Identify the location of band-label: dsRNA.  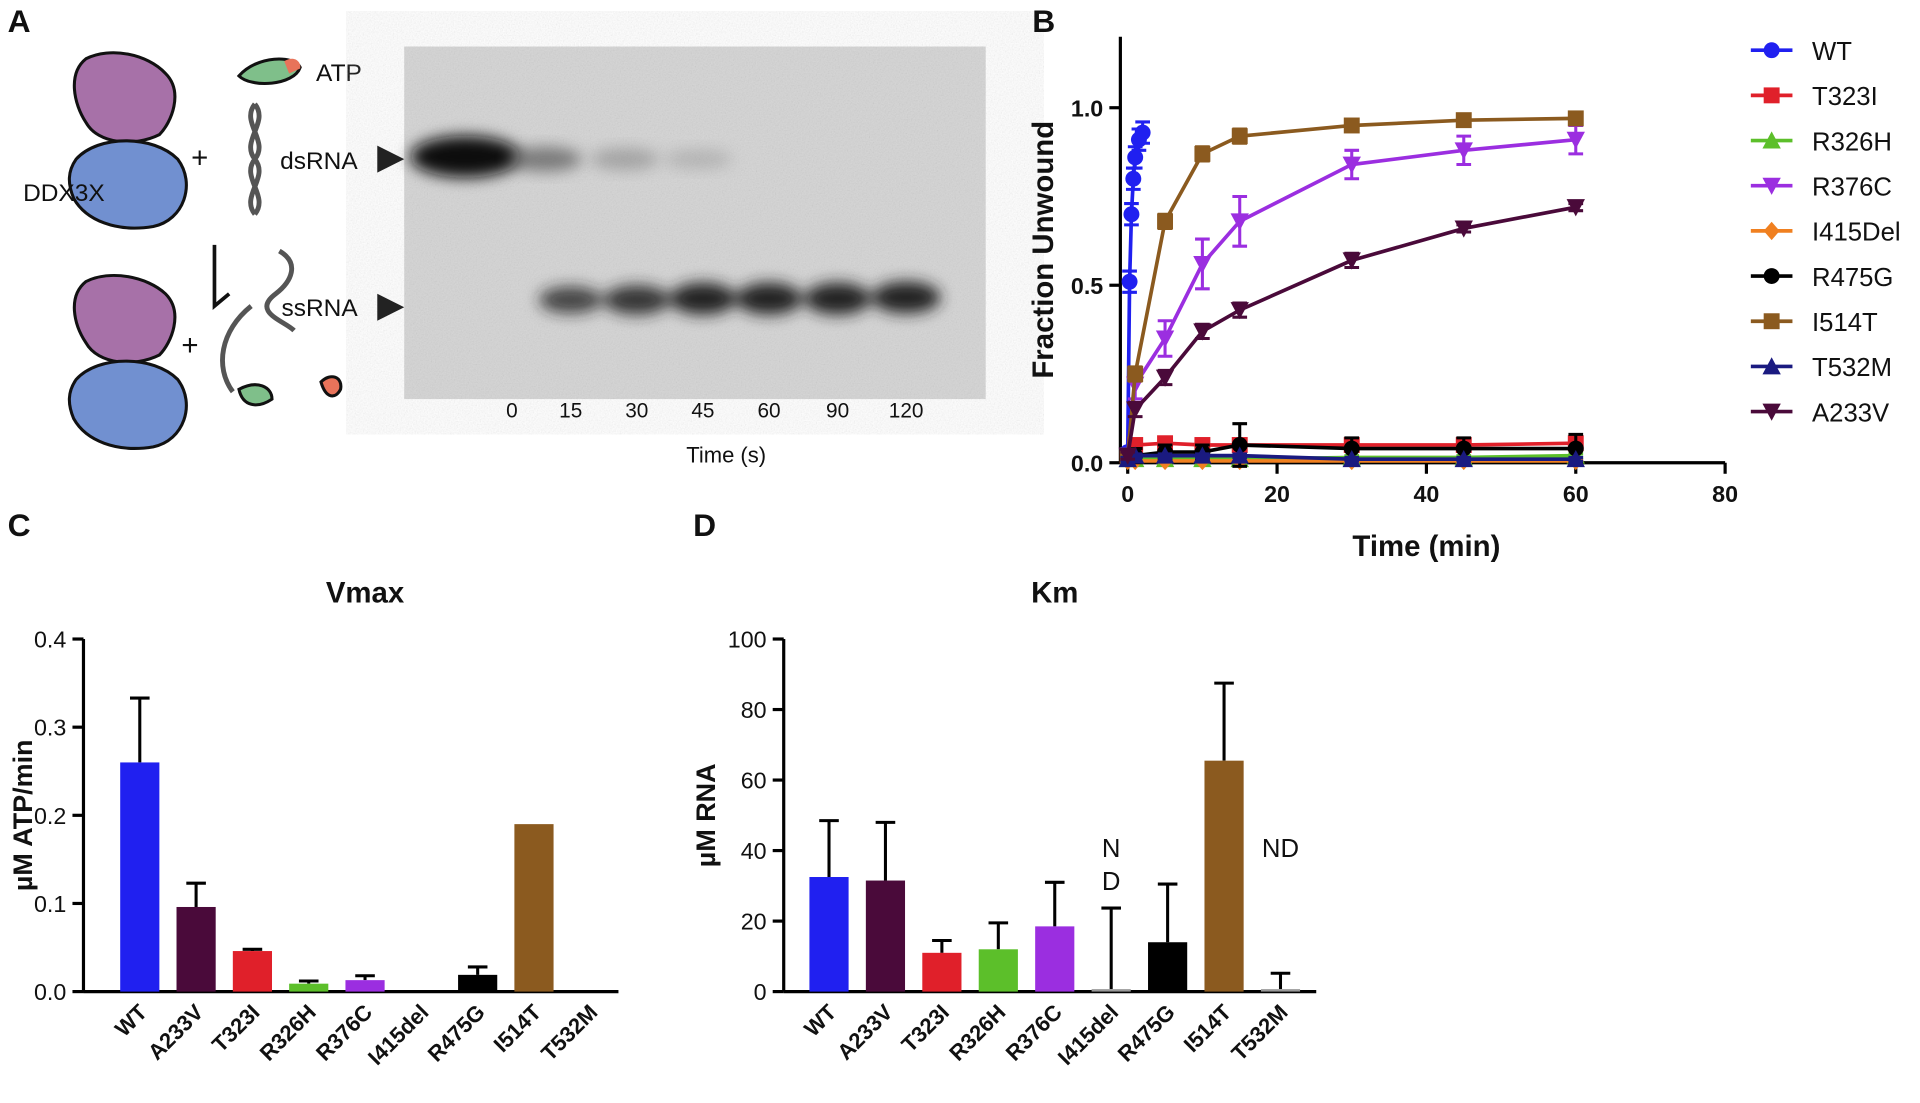
(319, 161).